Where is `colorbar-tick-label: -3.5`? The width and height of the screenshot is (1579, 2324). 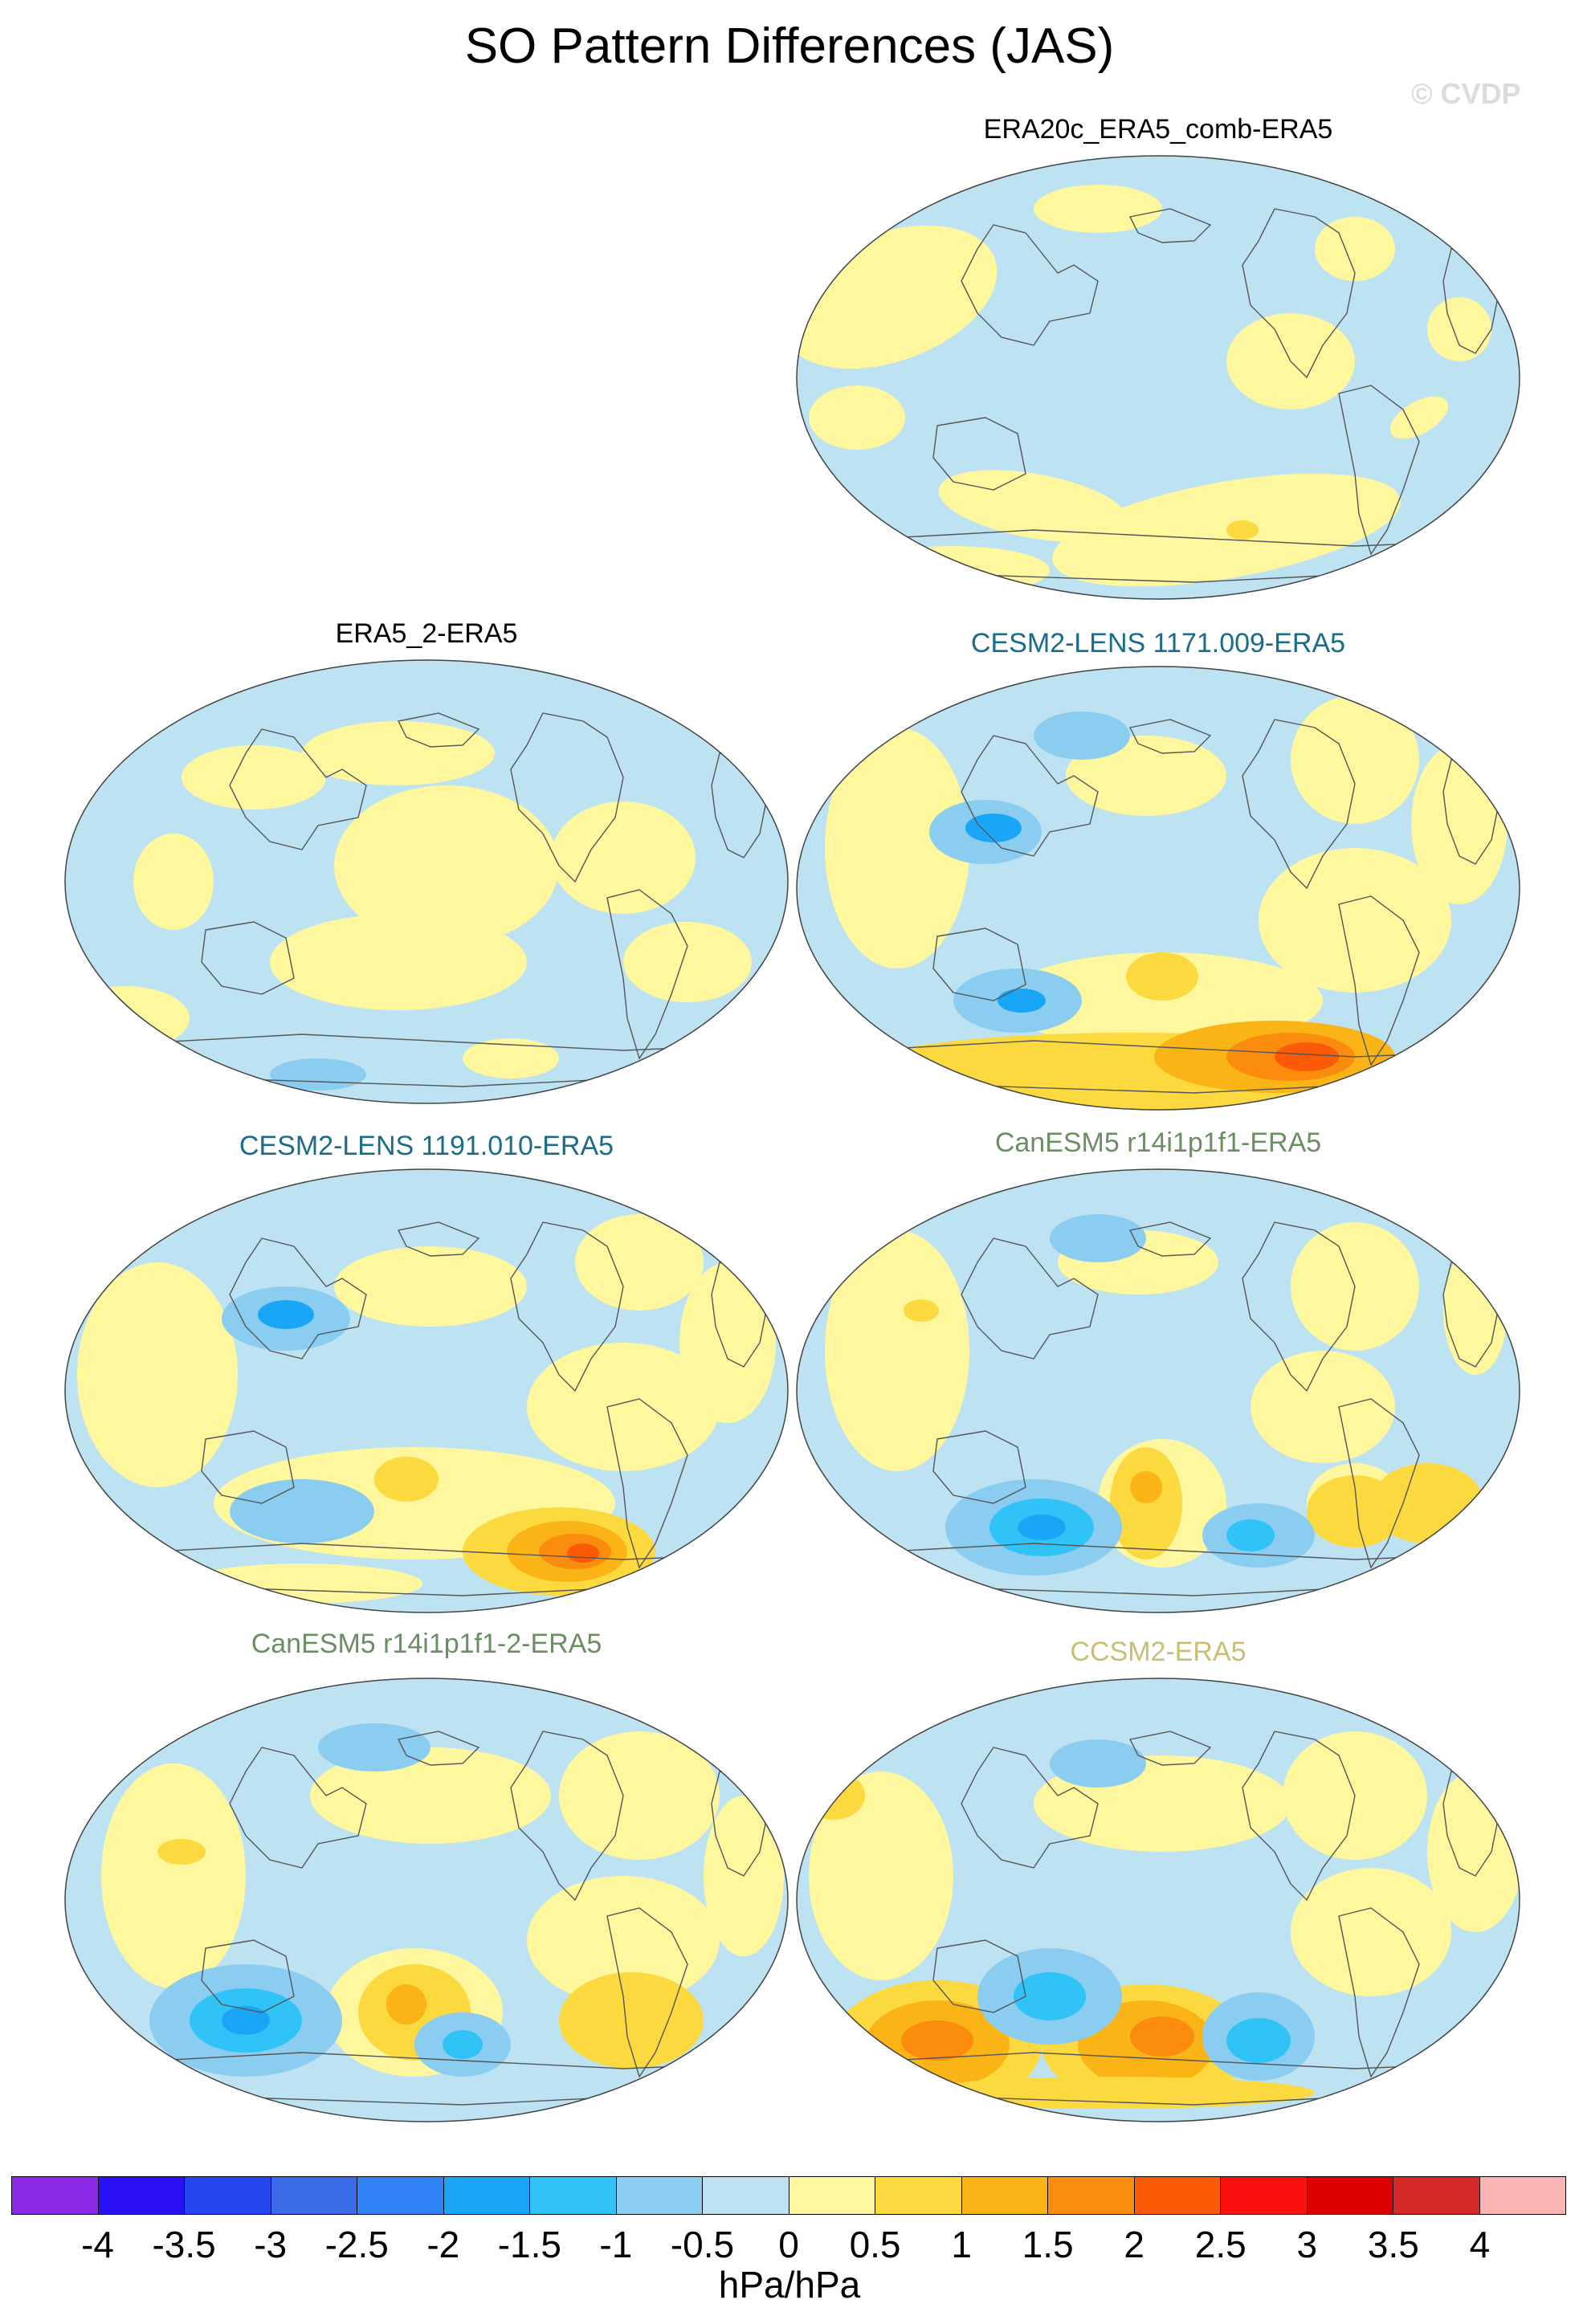
colorbar-tick-label: -3.5 is located at coordinates (184, 2245).